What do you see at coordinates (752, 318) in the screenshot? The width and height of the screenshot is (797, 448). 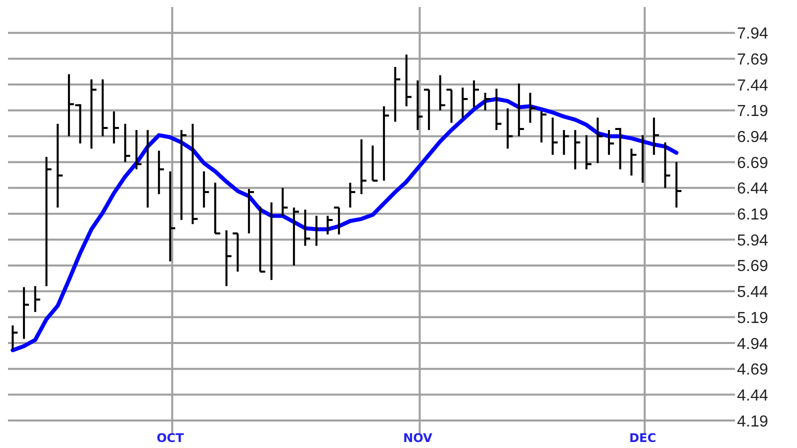 I see `y-tick-label: 5.19` at bounding box center [752, 318].